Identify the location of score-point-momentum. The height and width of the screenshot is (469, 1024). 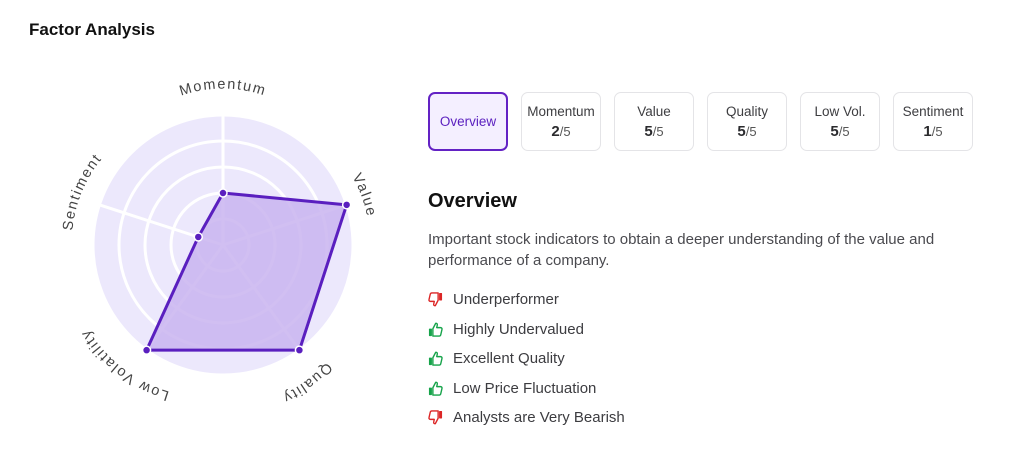
(223, 193).